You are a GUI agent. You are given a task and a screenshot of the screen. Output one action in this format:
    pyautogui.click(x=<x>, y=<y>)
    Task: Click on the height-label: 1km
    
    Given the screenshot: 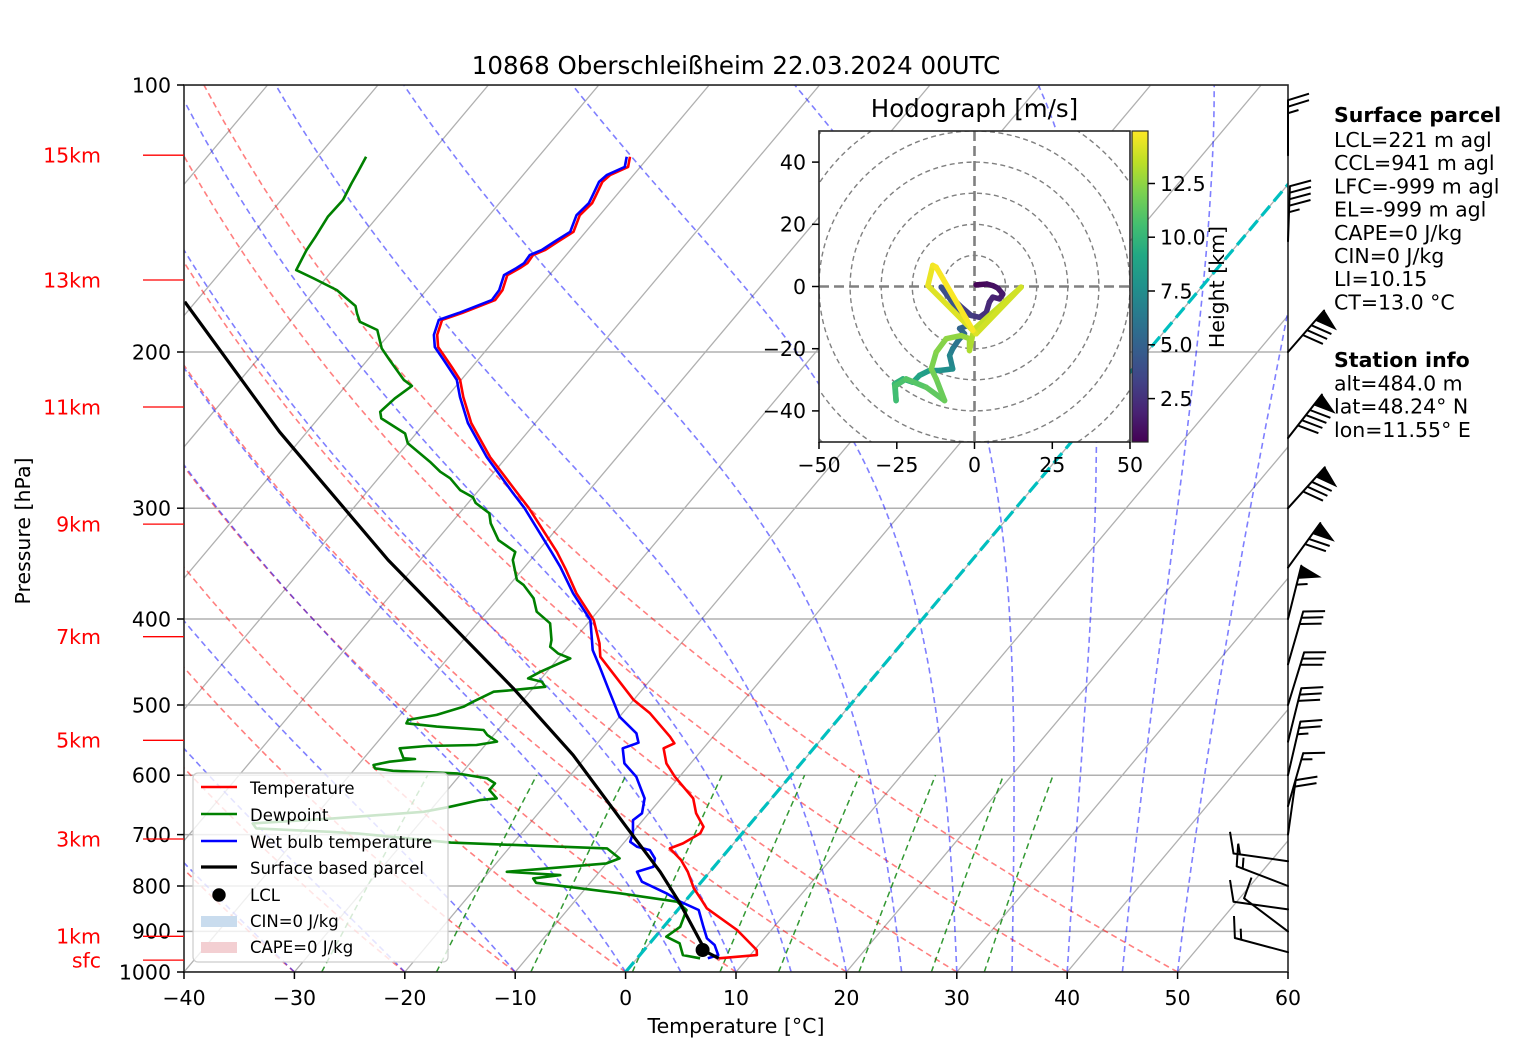 What is the action you would take?
    pyautogui.click(x=78, y=937)
    